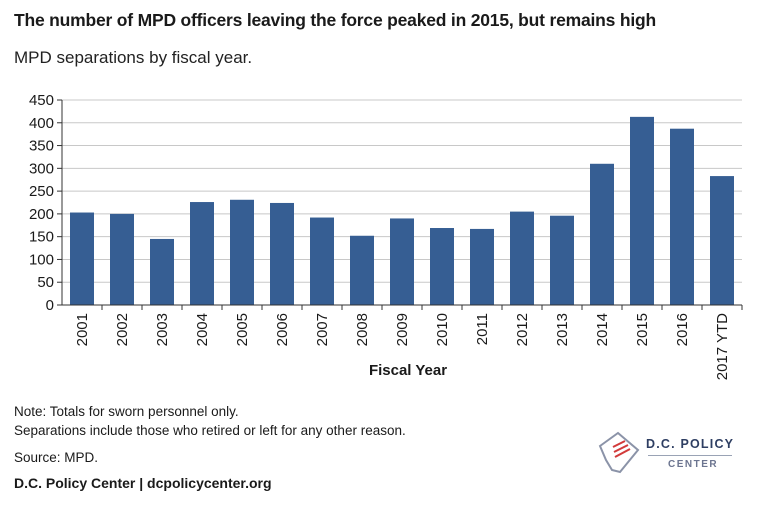  Describe the element at coordinates (722, 346) in the screenshot. I see `x-tick-label: 2017 YTD` at that location.